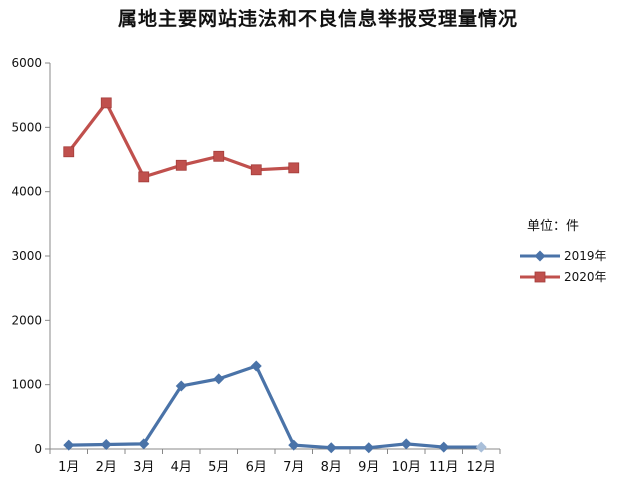 The width and height of the screenshot is (636, 487). I want to click on x-tick-label: 11月, so click(444, 467).